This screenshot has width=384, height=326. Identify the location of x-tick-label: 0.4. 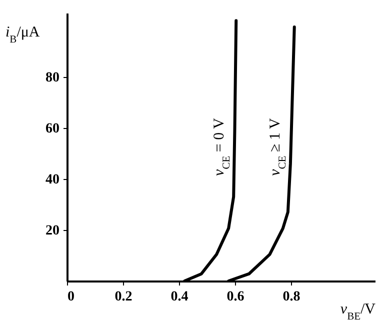
(179, 297).